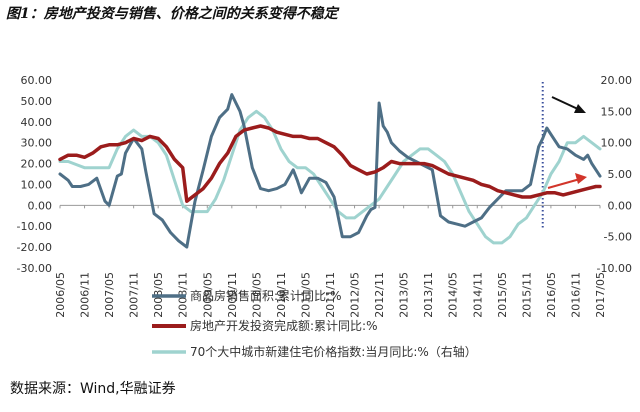 The height and width of the screenshot is (412, 640). Describe the element at coordinates (581, 178) in the screenshot. I see `red-arrow-head` at that location.